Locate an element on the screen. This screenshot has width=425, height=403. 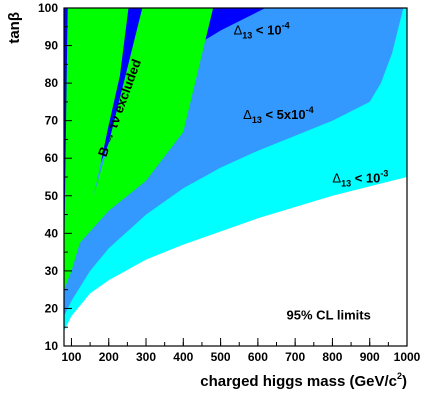
x-axis-title-main: charged higgs mass (GeV/c is located at coordinates (298, 381).